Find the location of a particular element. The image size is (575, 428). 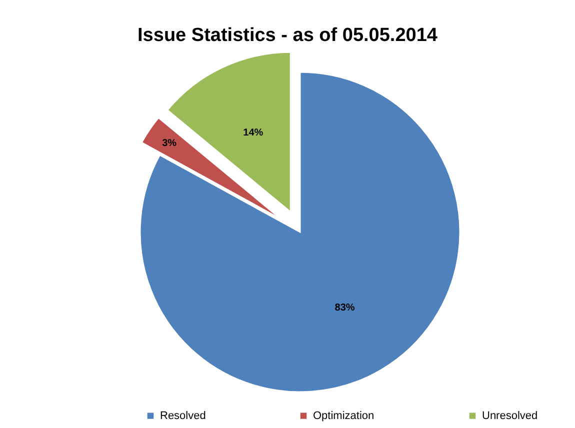

data-label: 14% is located at coordinates (253, 132).